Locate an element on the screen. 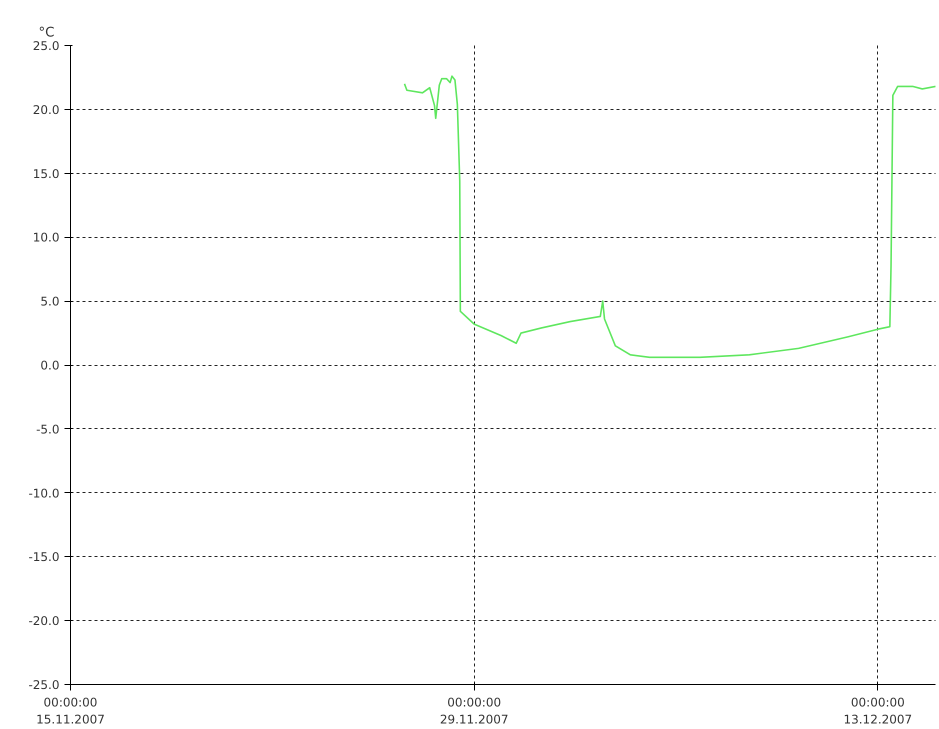 This screenshot has height=729, width=939. y-tick-label: 0.0 is located at coordinates (50, 365).